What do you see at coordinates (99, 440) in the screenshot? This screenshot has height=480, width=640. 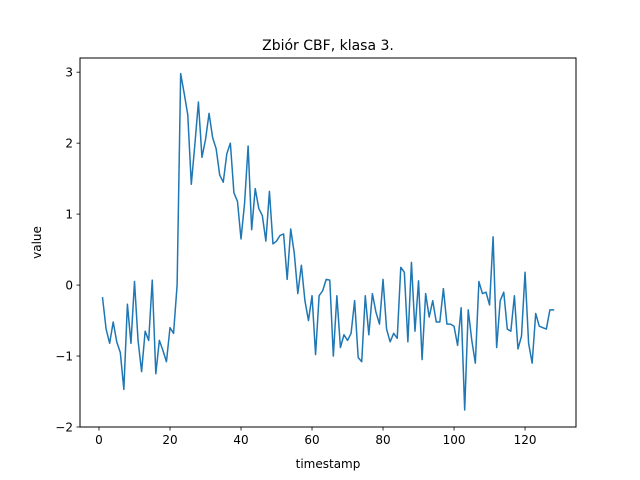 I see `x-tick-label: 0` at bounding box center [99, 440].